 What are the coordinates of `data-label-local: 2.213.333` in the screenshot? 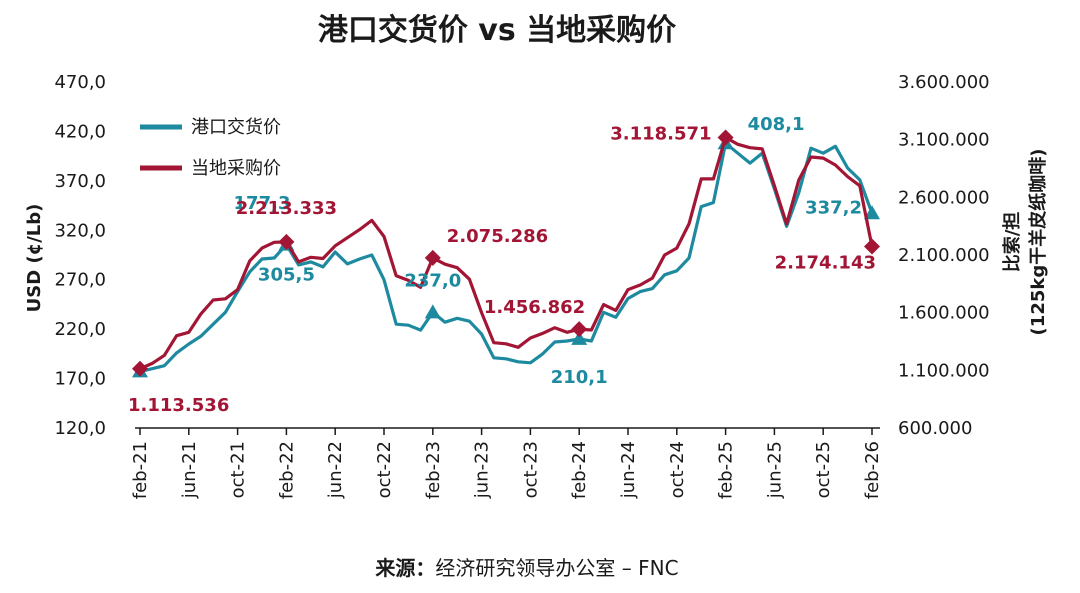 It's located at (286, 208).